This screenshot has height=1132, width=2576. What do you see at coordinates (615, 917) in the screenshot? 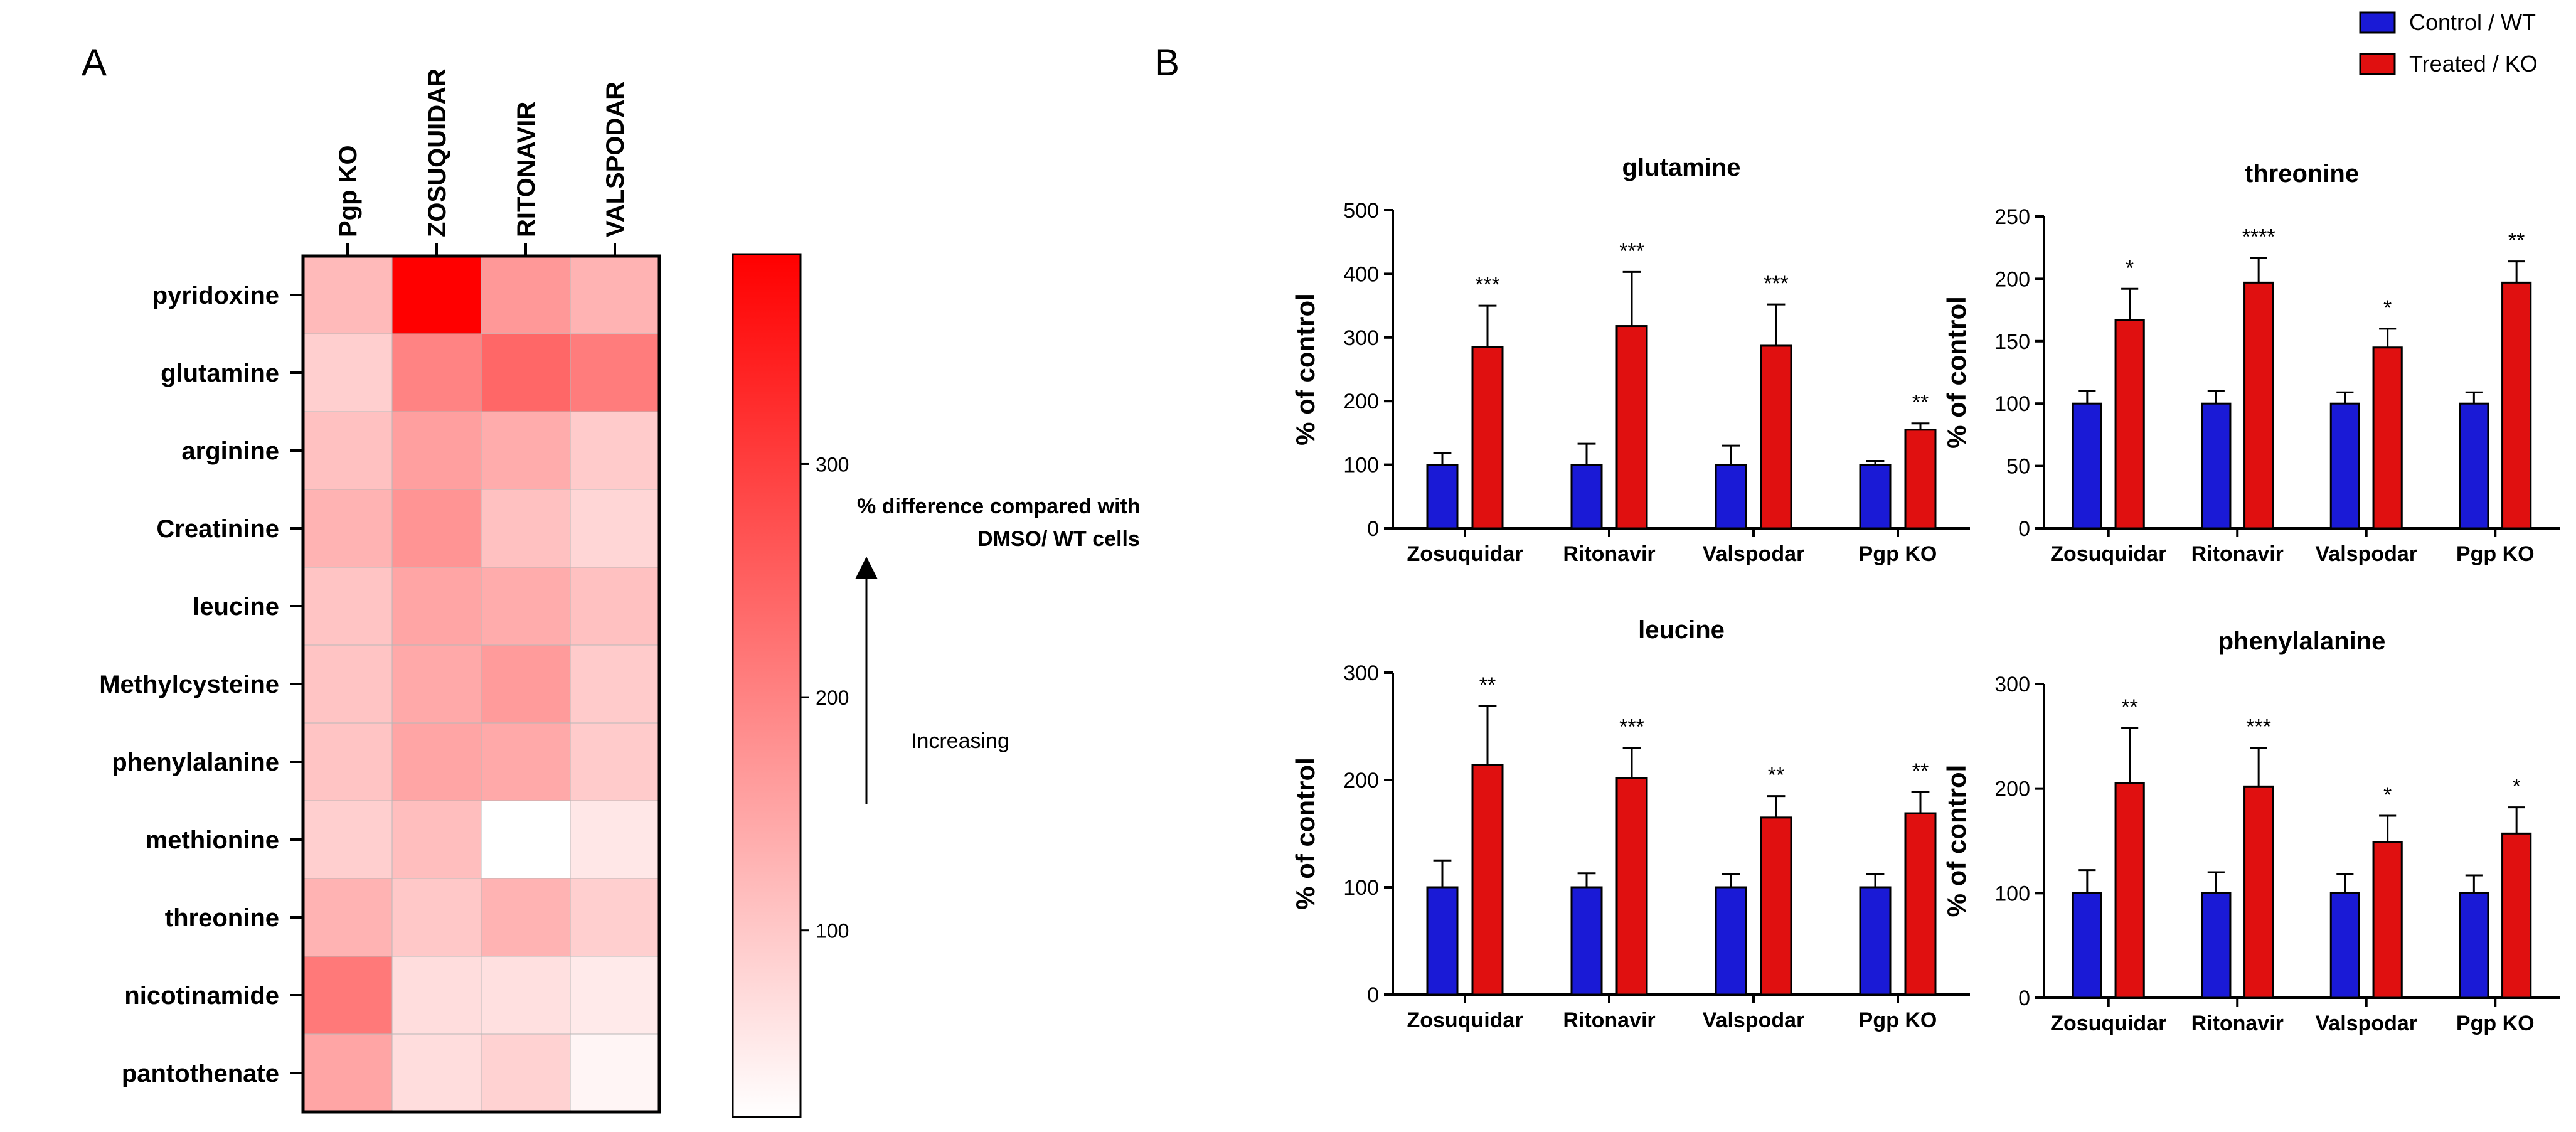
I see `heatmap-cell-threonine-valspodar` at bounding box center [615, 917].